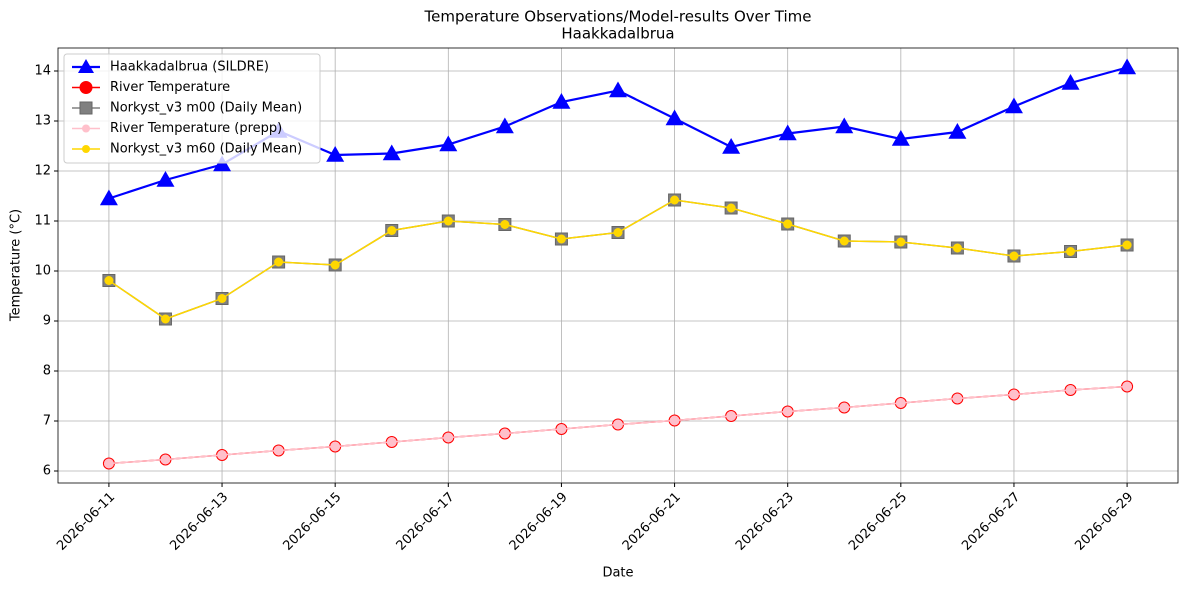 This screenshot has height=590, width=1189. Describe the element at coordinates (42, 171) in the screenshot. I see `y-tick-label: 12` at that location.